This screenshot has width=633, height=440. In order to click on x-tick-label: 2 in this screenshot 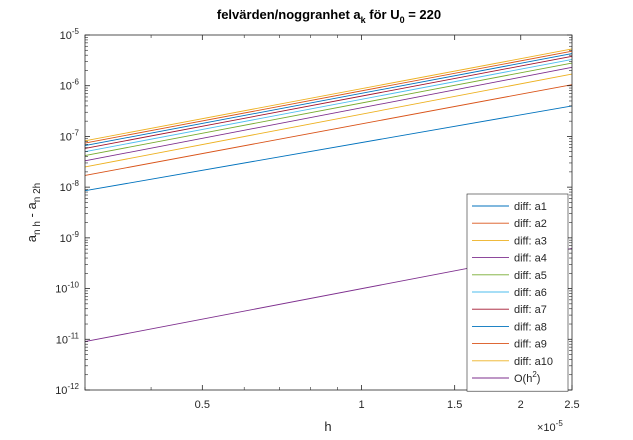, I will do `click(521, 405)`.